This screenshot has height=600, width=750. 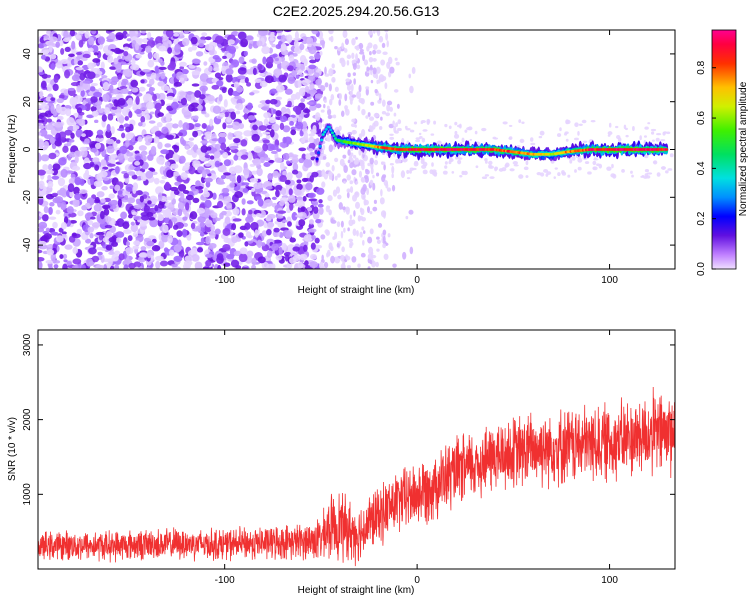 What do you see at coordinates (609, 580) in the screenshot?
I see `x-tick-label: 100` at bounding box center [609, 580].